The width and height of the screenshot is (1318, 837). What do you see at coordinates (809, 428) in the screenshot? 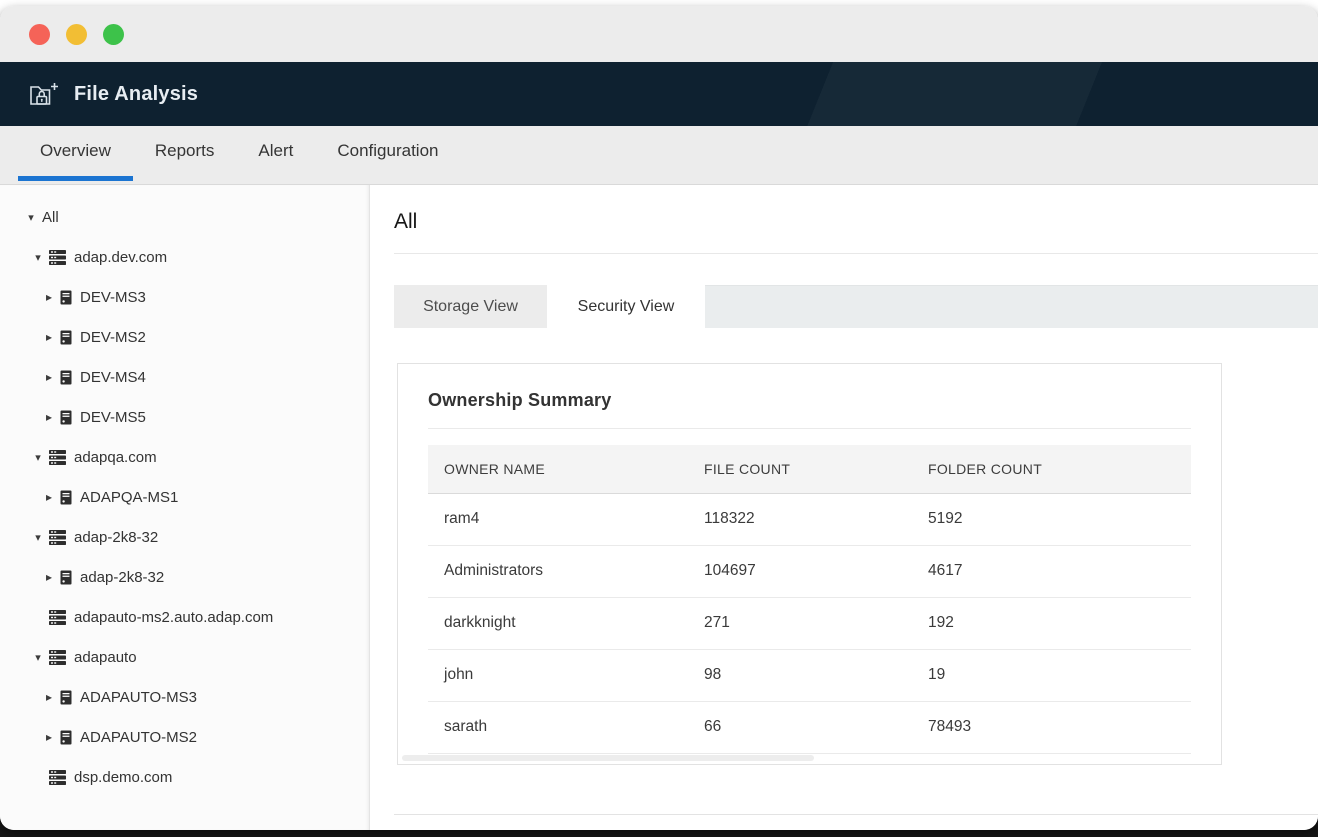
I see `card-divider` at bounding box center [809, 428].